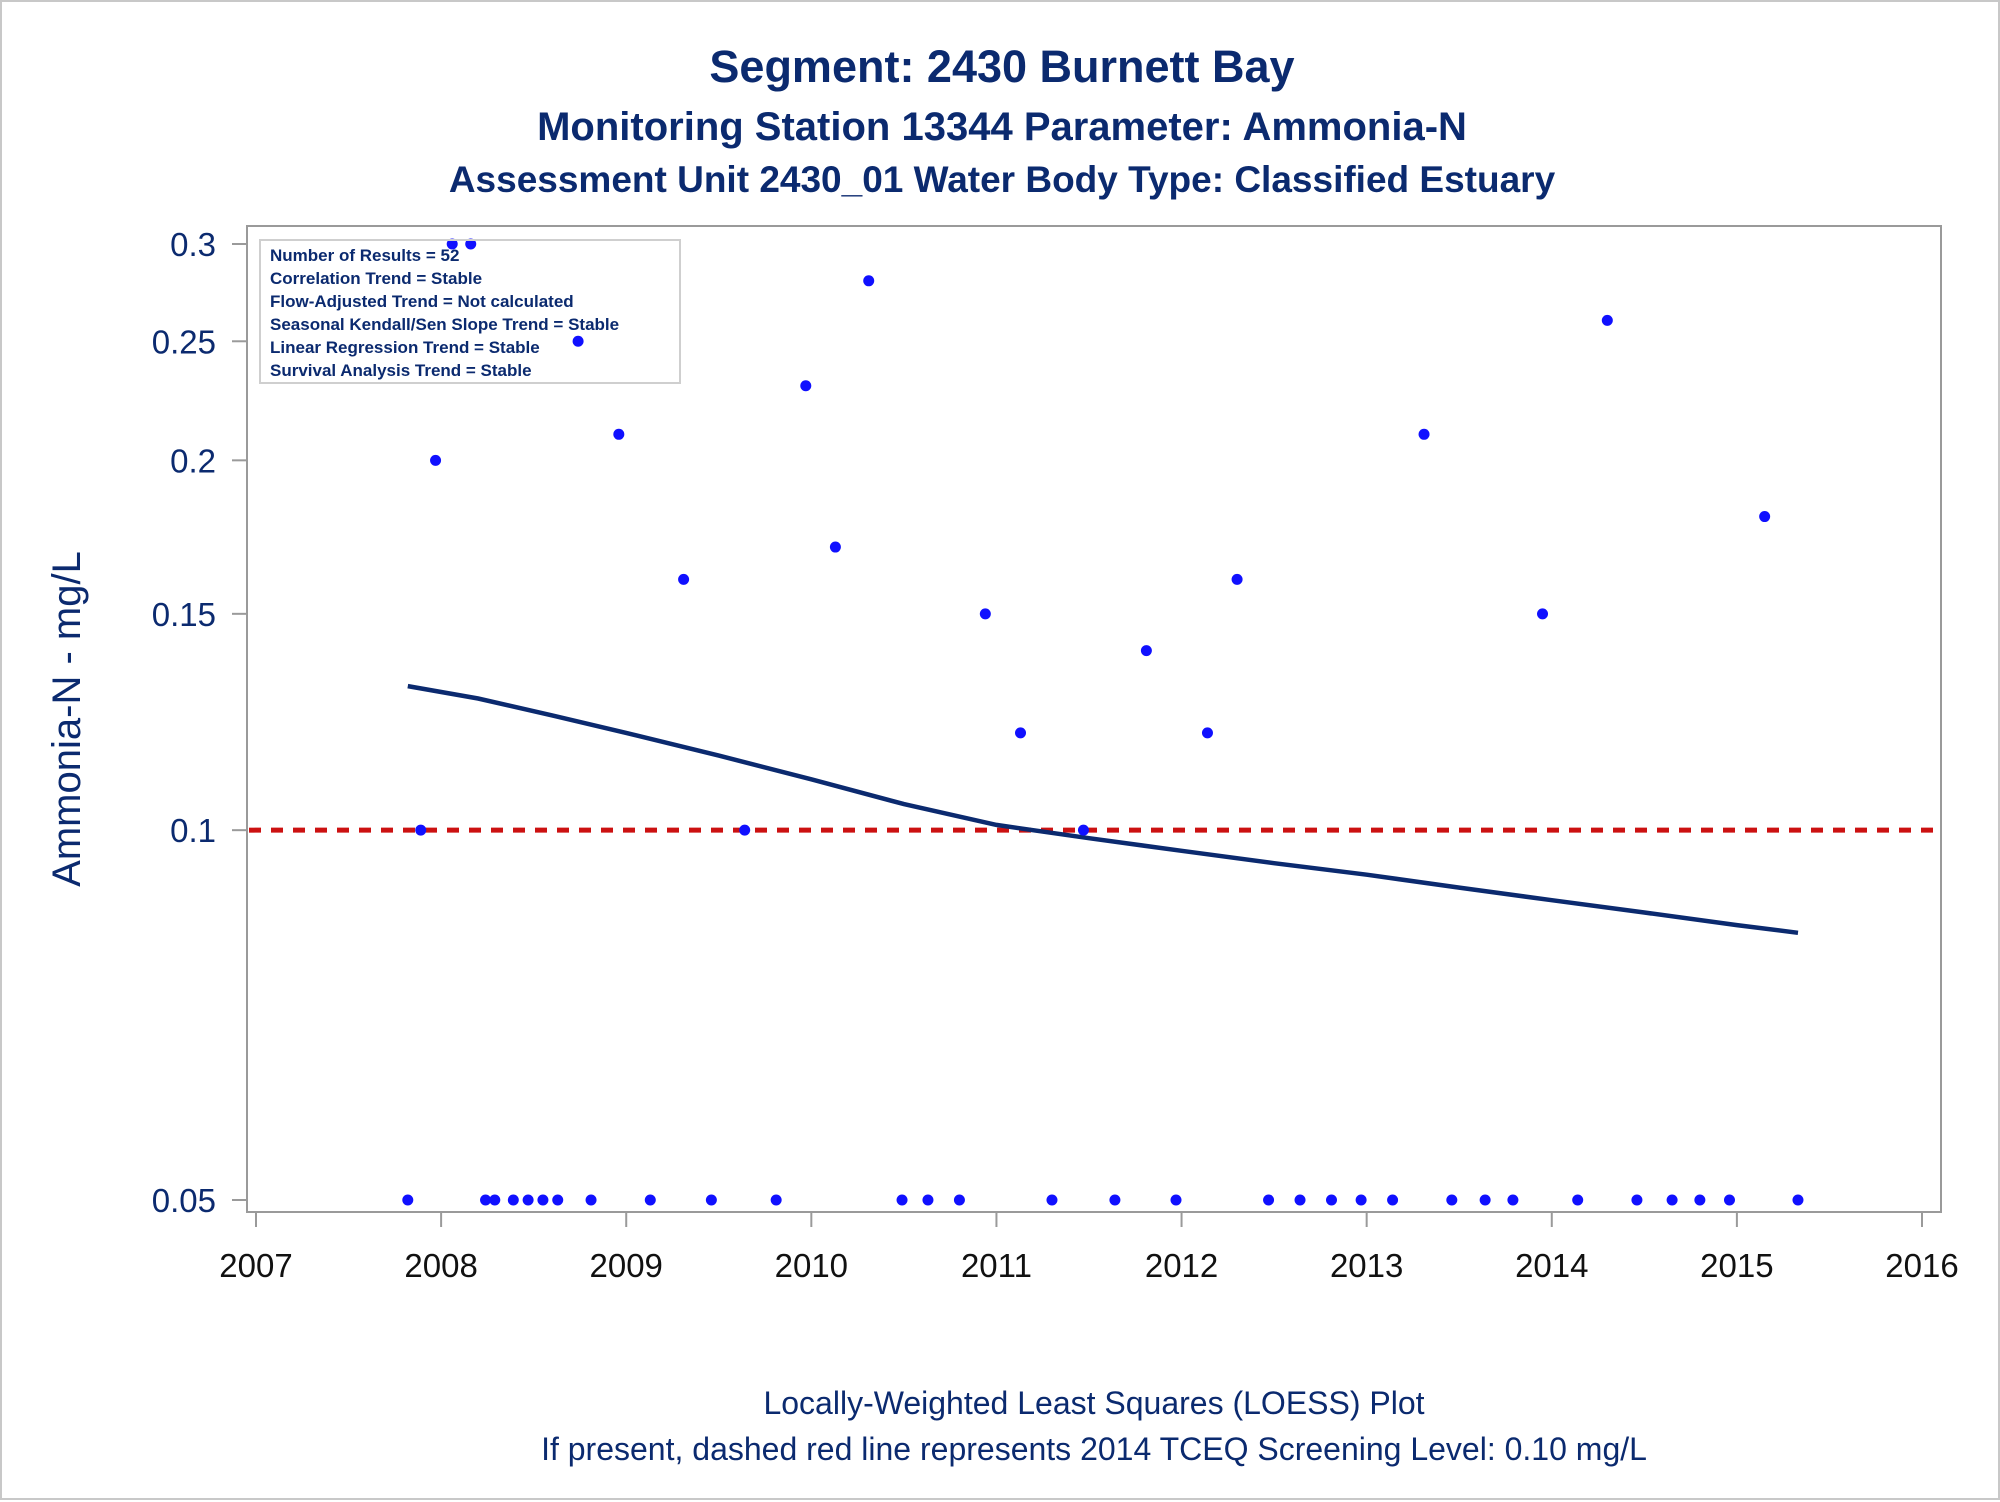 This screenshot has width=2000, height=1502. Describe the element at coordinates (376, 278) in the screenshot. I see `stats-line-2: Correlation Trend = Stable` at that location.